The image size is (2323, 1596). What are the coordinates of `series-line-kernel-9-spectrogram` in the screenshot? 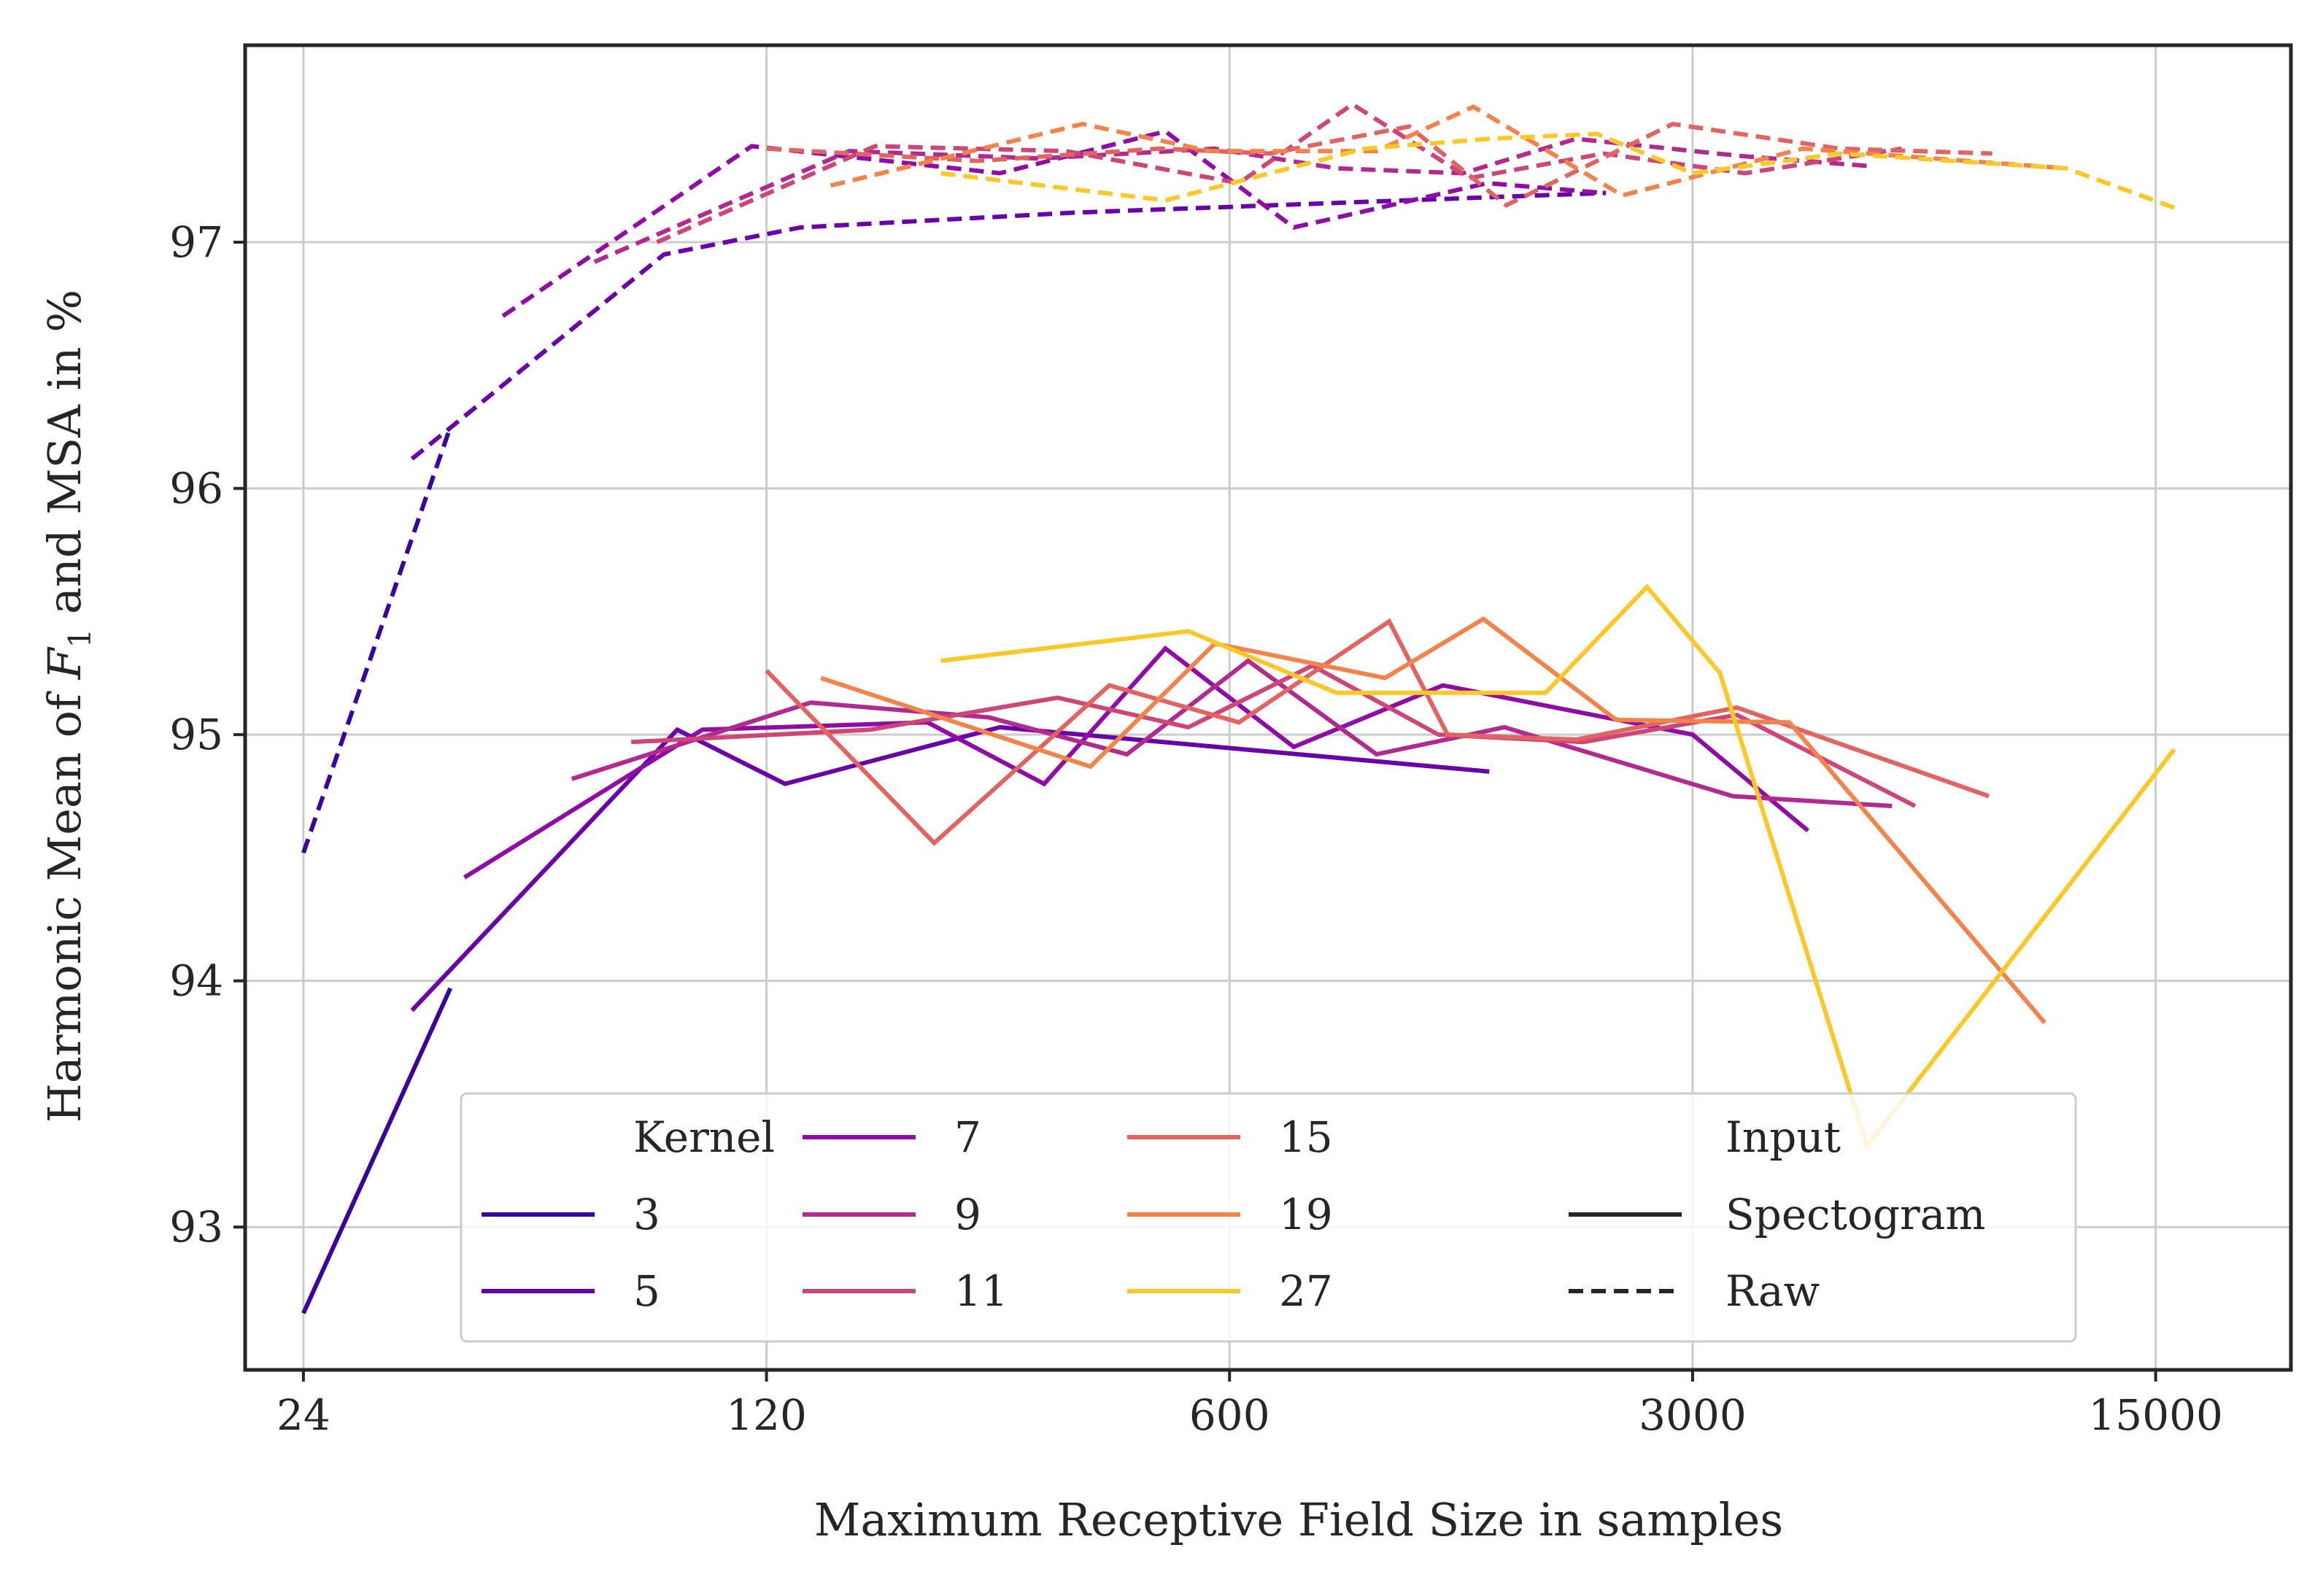 It's located at (1232, 733).